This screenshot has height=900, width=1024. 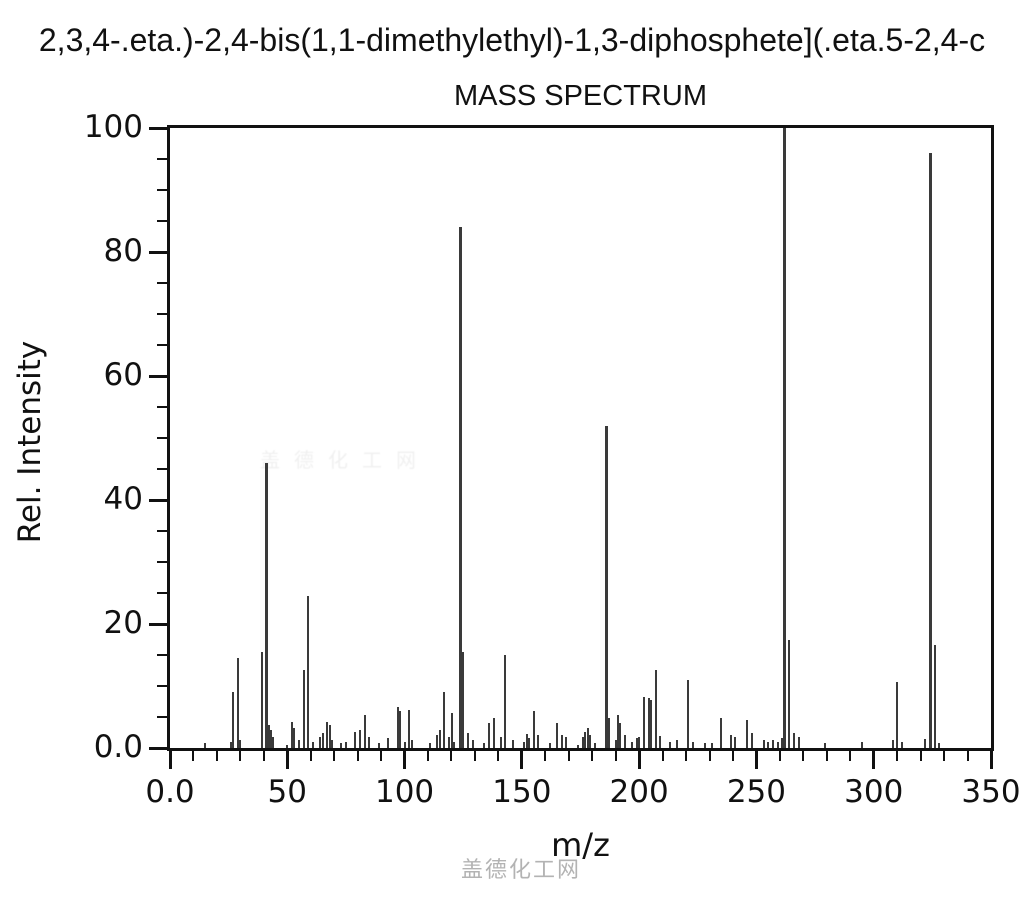 I want to click on x-tick-label: 50, so click(x=287, y=792).